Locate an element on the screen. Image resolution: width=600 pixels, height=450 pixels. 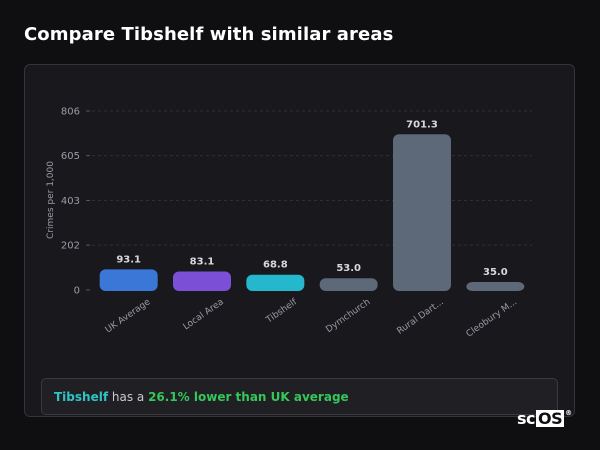
bar-local-area is located at coordinates (202, 281).